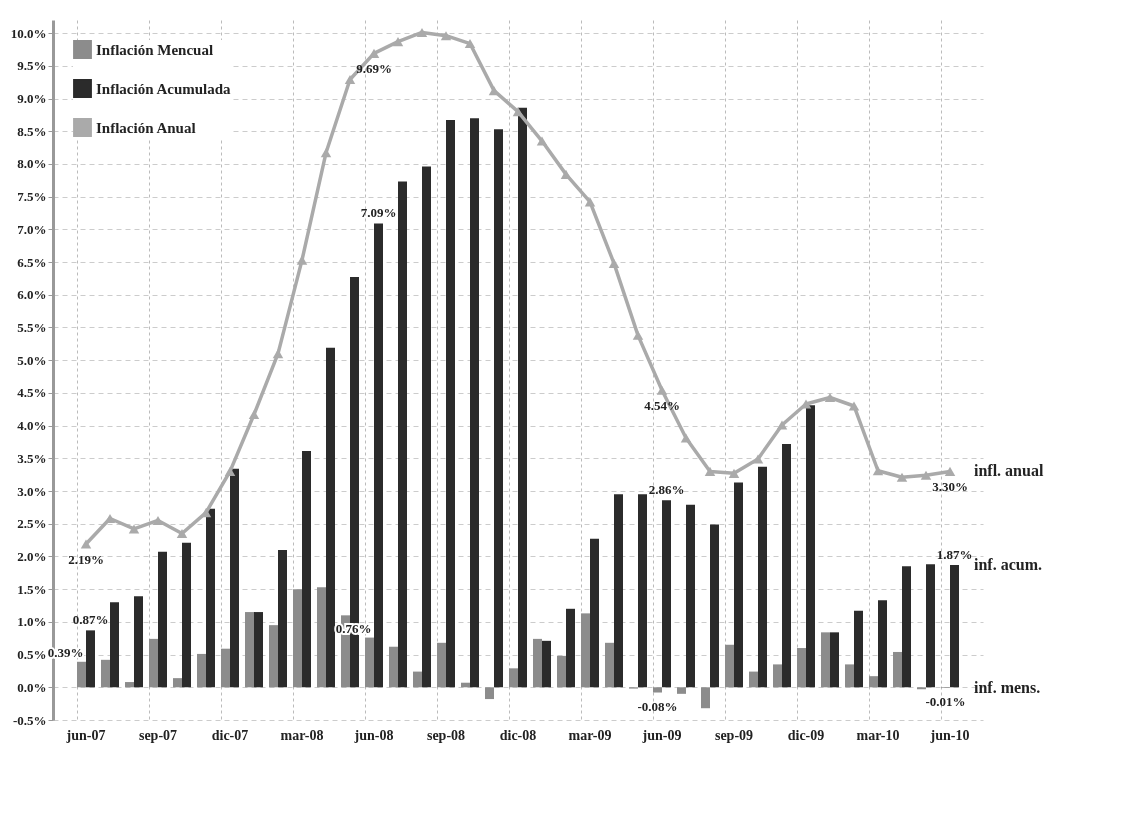 The image size is (1144, 813). I want to click on data-label: 1.87%, so click(954, 554).